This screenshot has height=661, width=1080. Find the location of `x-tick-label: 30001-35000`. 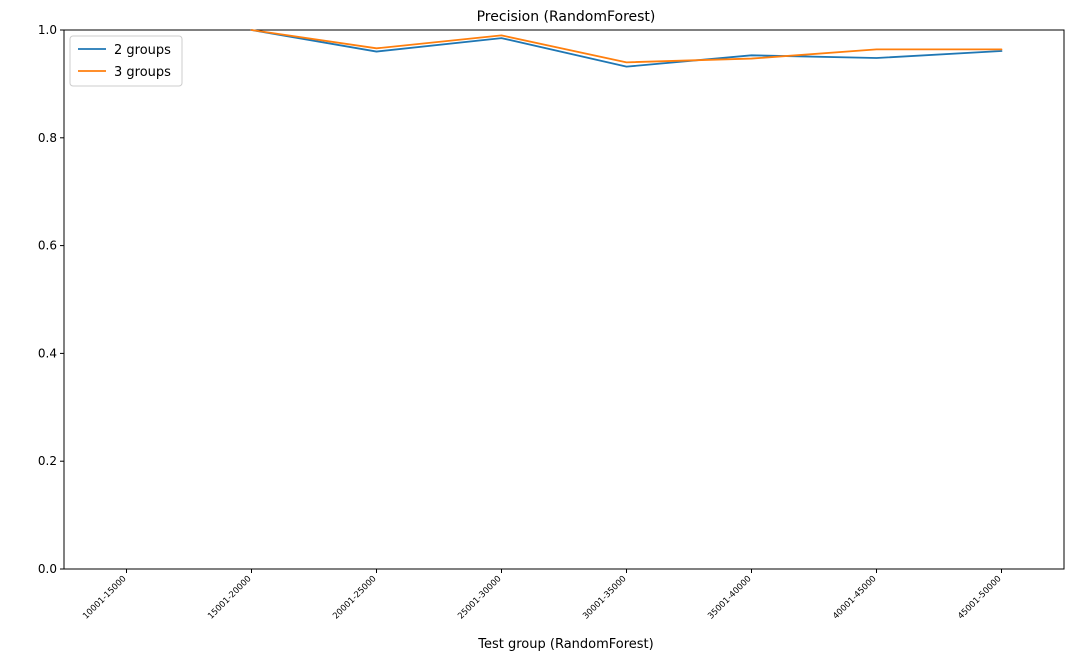

x-tick-label: 30001-35000 is located at coordinates (604, 597).